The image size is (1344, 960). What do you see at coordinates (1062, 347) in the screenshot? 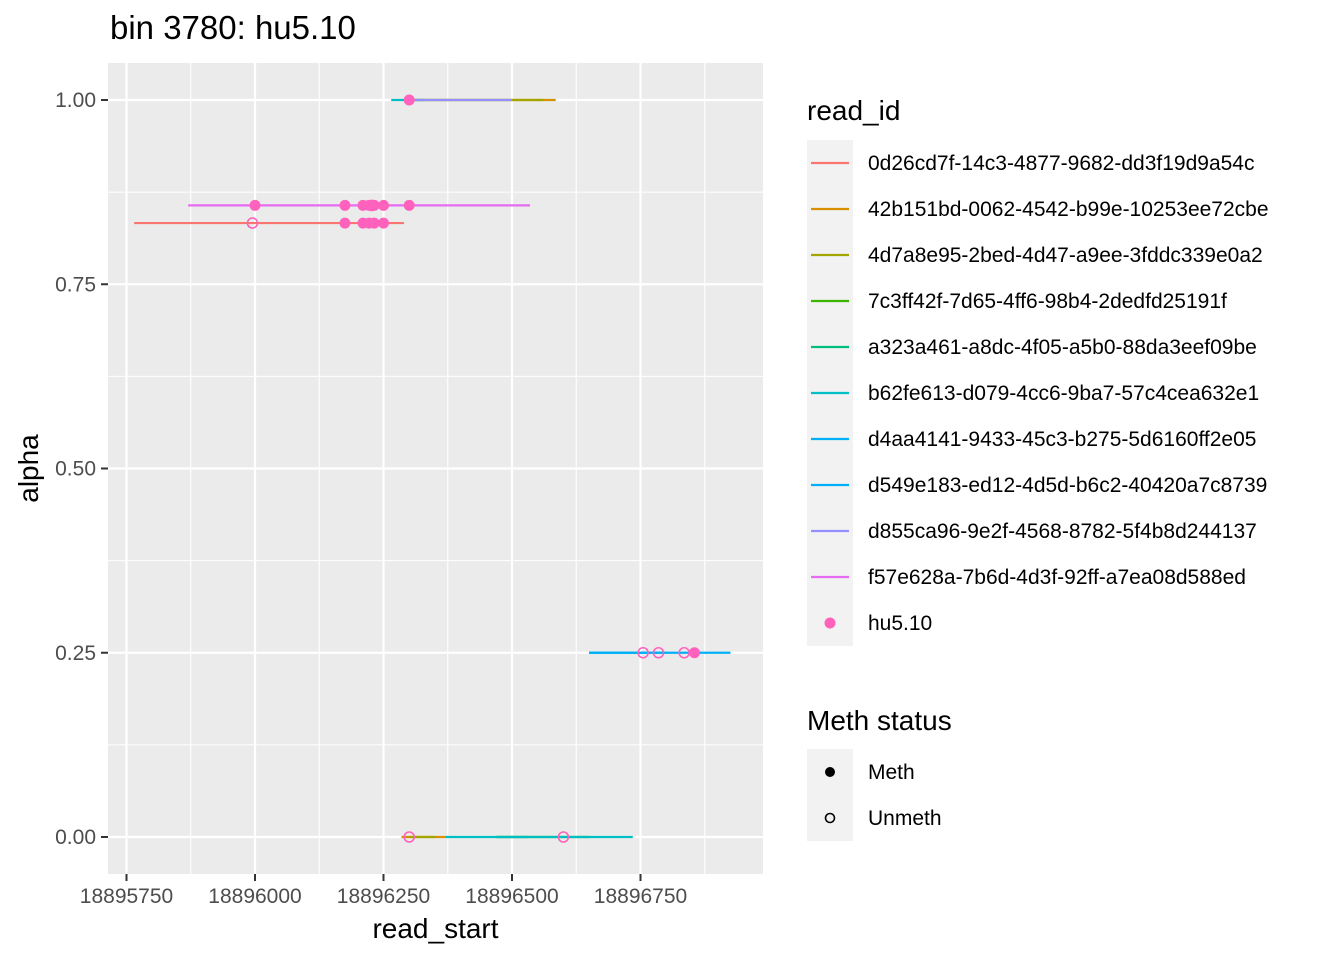
I see `legend-label-5: a323a461-a8dc-4f05-a5b0-88da3eef09be` at bounding box center [1062, 347].